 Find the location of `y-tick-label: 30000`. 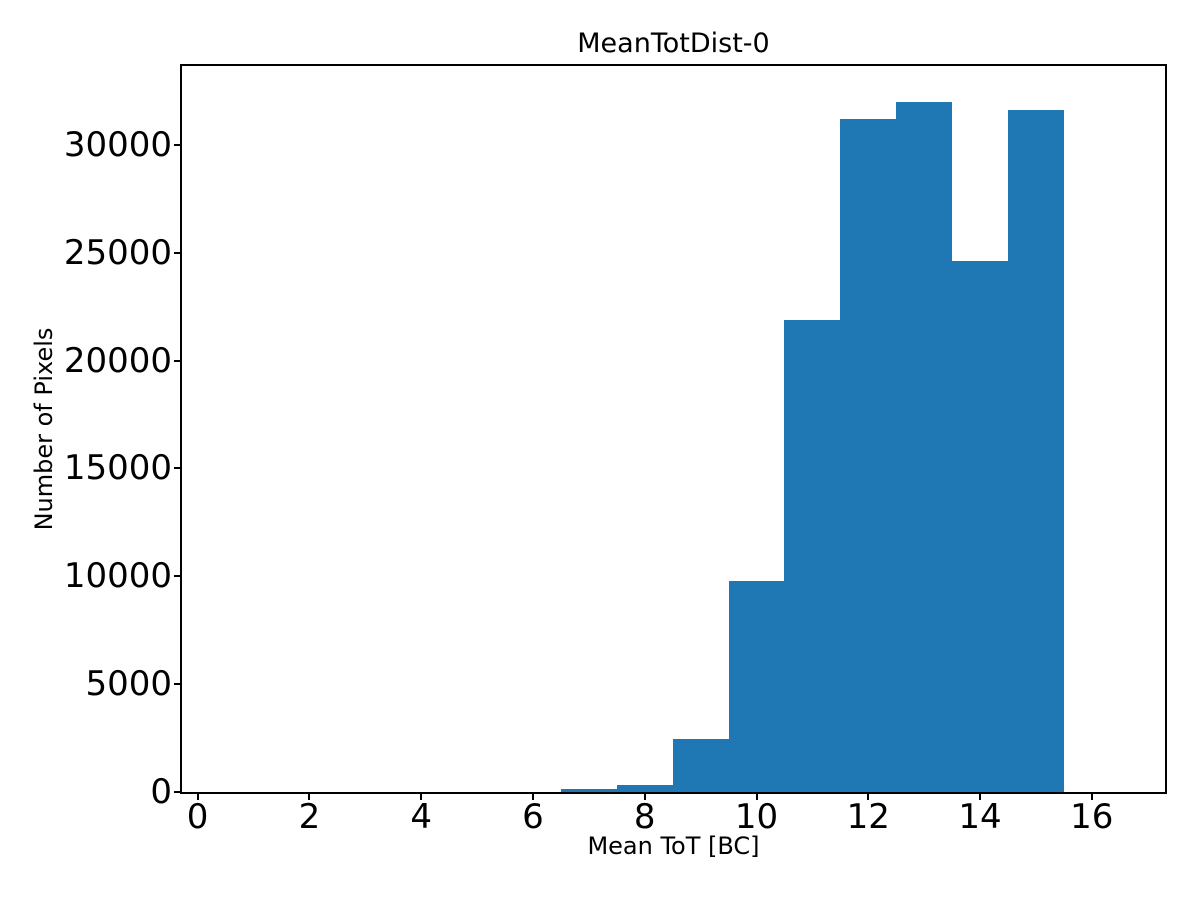

y-tick-label: 30000 is located at coordinates (117, 144).